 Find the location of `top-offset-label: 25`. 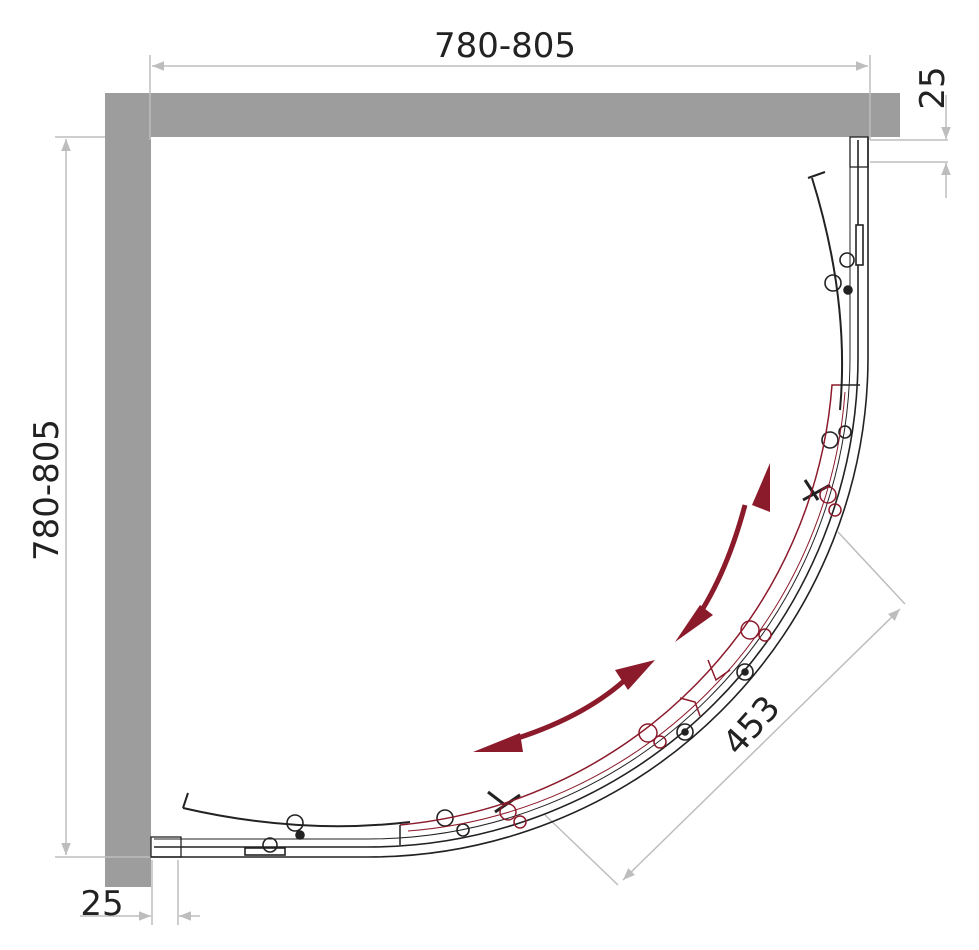

top-offset-label: 25 is located at coordinates (933, 87).